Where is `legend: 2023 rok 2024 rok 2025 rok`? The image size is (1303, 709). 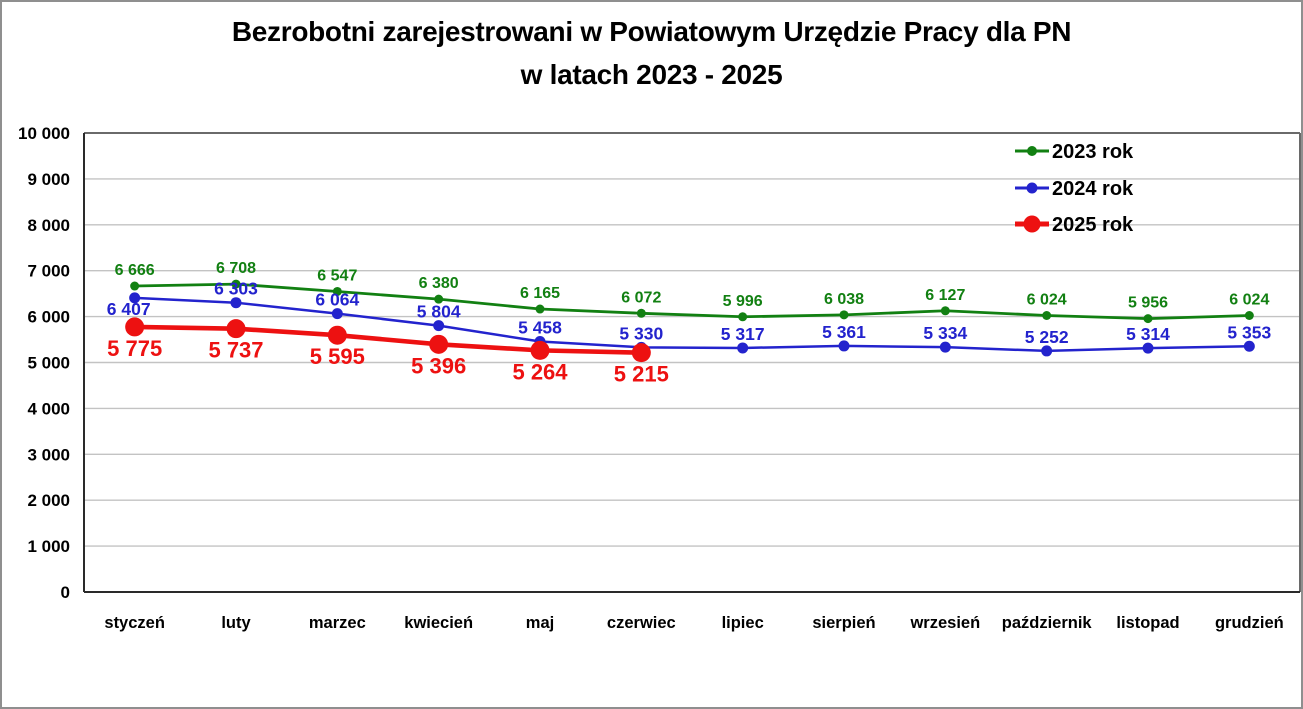
legend: 2023 rok 2024 rok 2025 rok is located at coordinates (1074, 188).